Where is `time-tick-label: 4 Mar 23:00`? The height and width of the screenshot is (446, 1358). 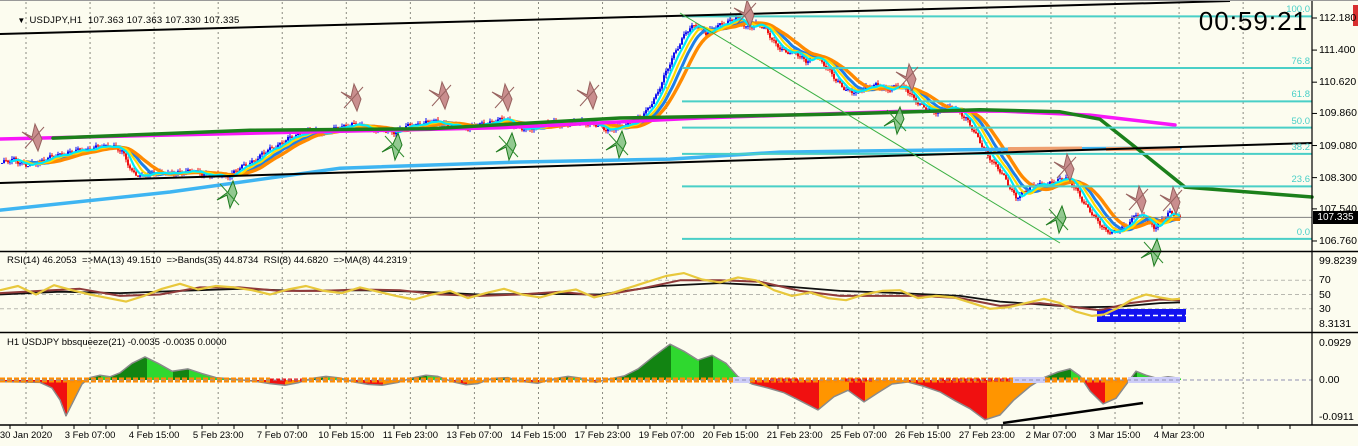 time-tick-label: 4 Mar 23:00 is located at coordinates (1179, 435).